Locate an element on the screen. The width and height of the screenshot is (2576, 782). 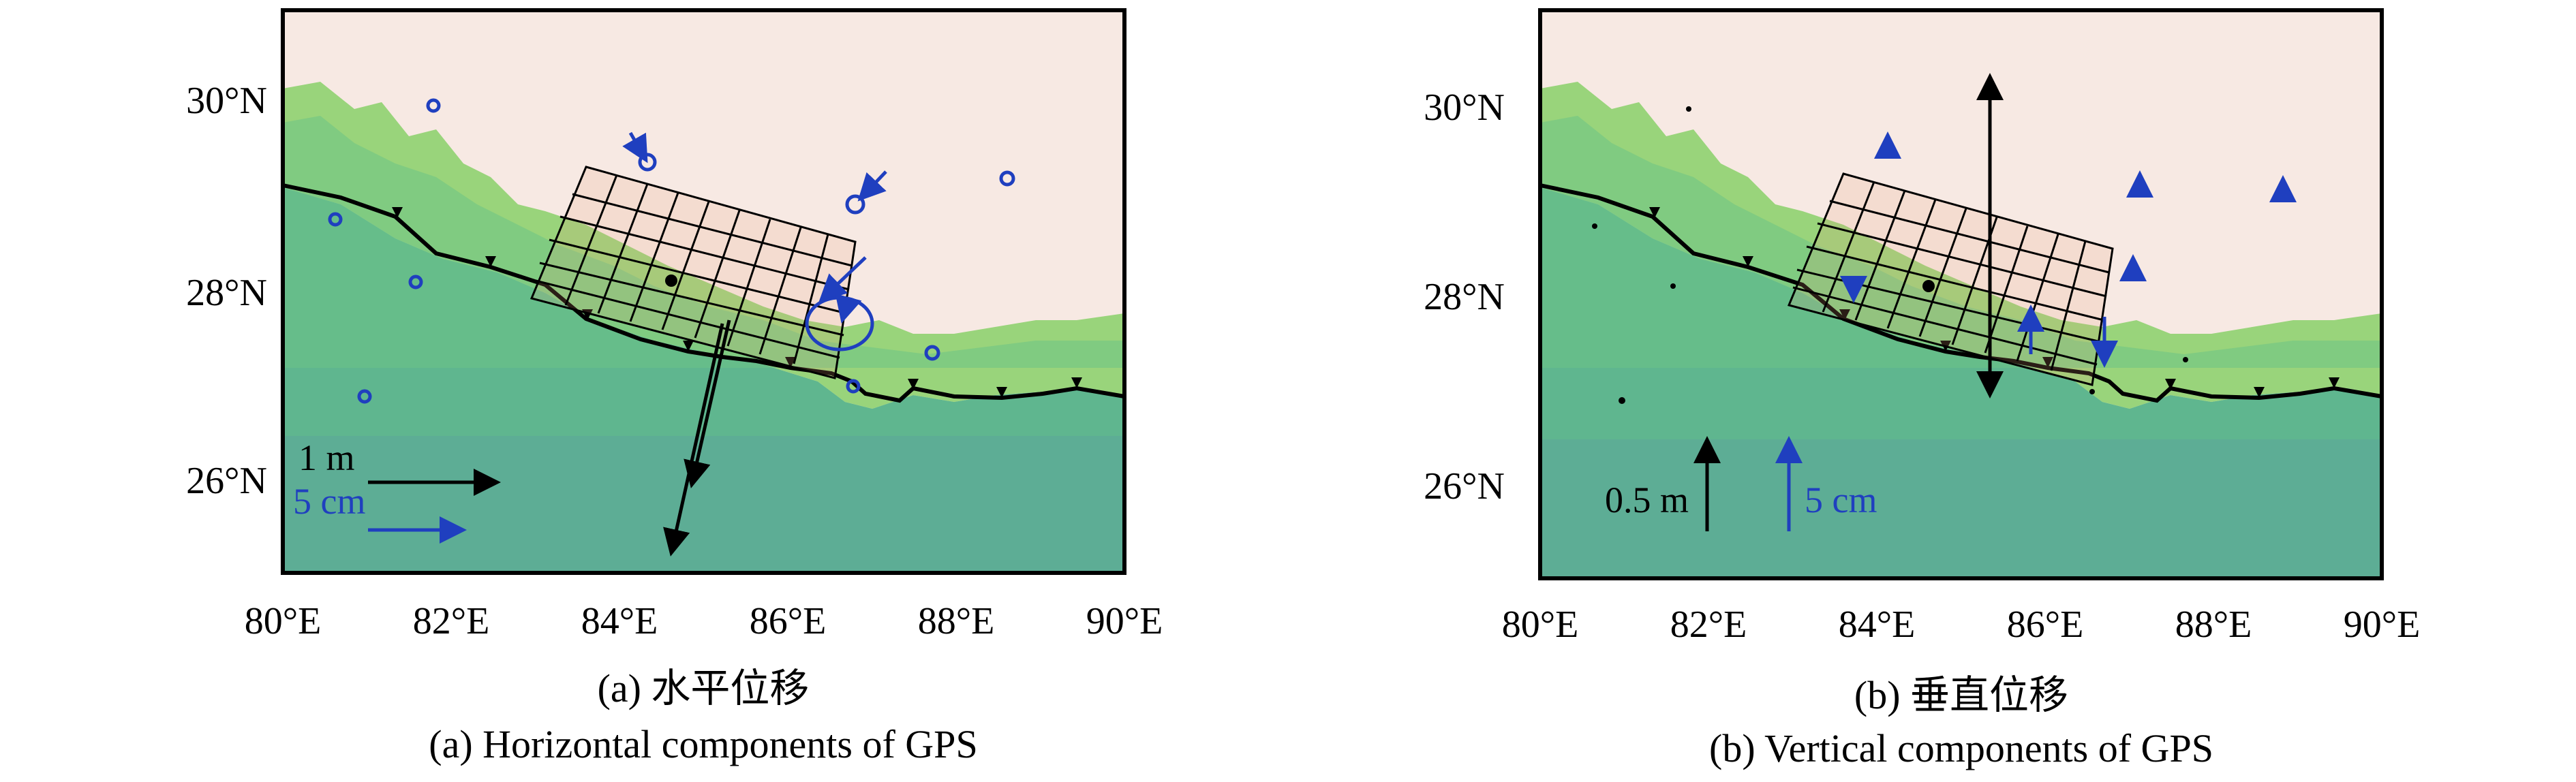
lat-tick-26-a: 26°N is located at coordinates (226, 481).